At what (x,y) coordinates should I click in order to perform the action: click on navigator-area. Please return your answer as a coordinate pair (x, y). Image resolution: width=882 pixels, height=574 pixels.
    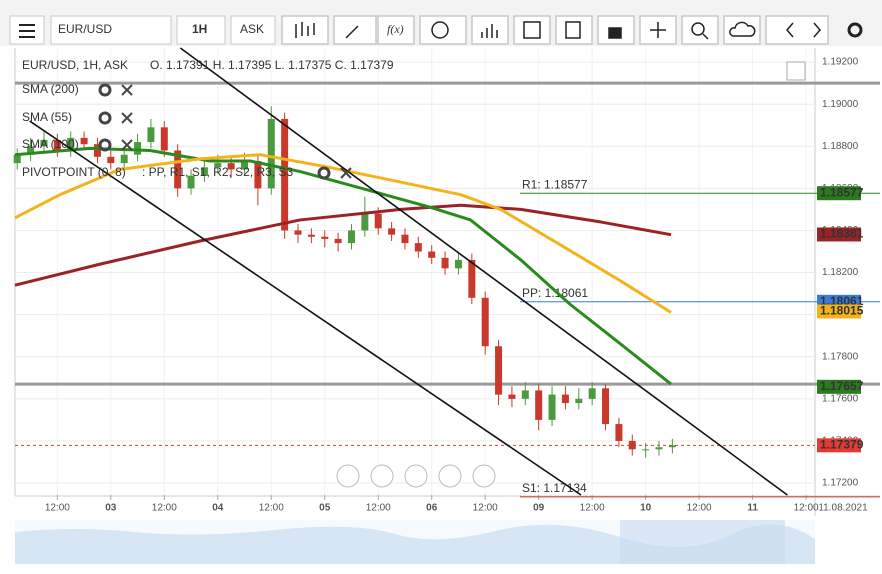
    Looking at the image, I should click on (415, 544).